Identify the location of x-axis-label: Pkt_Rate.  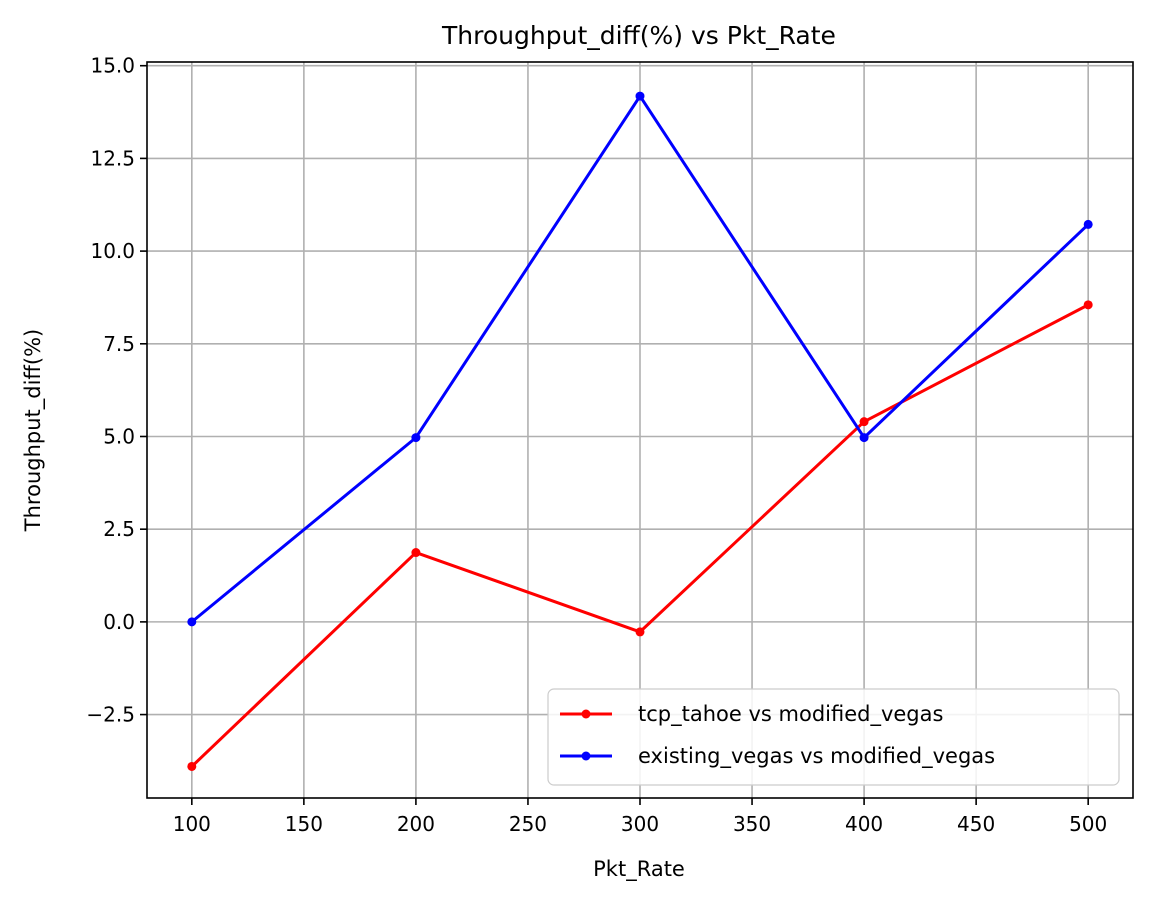
(639, 869).